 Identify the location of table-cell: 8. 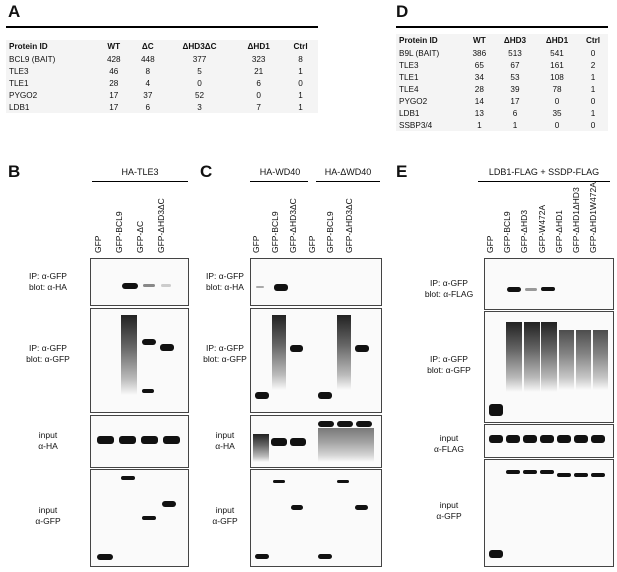
(300, 59).